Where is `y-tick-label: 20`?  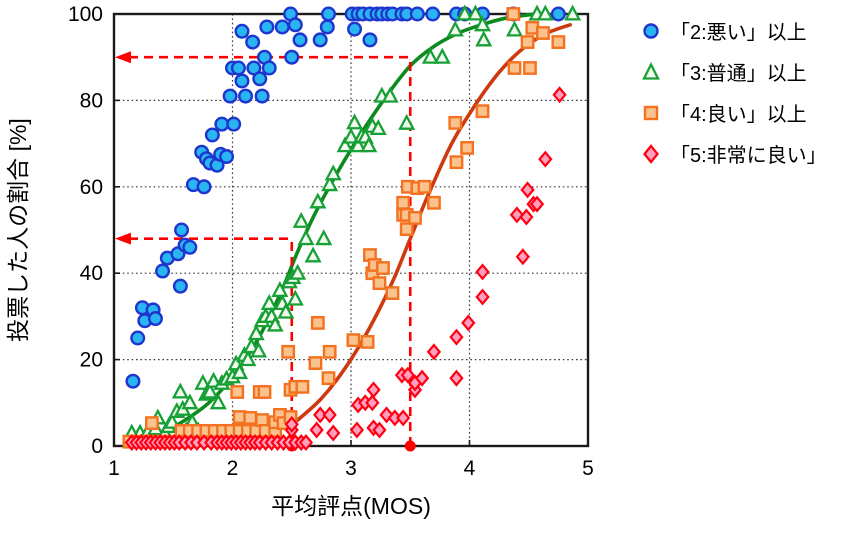 y-tick-label: 20 is located at coordinates (91, 360).